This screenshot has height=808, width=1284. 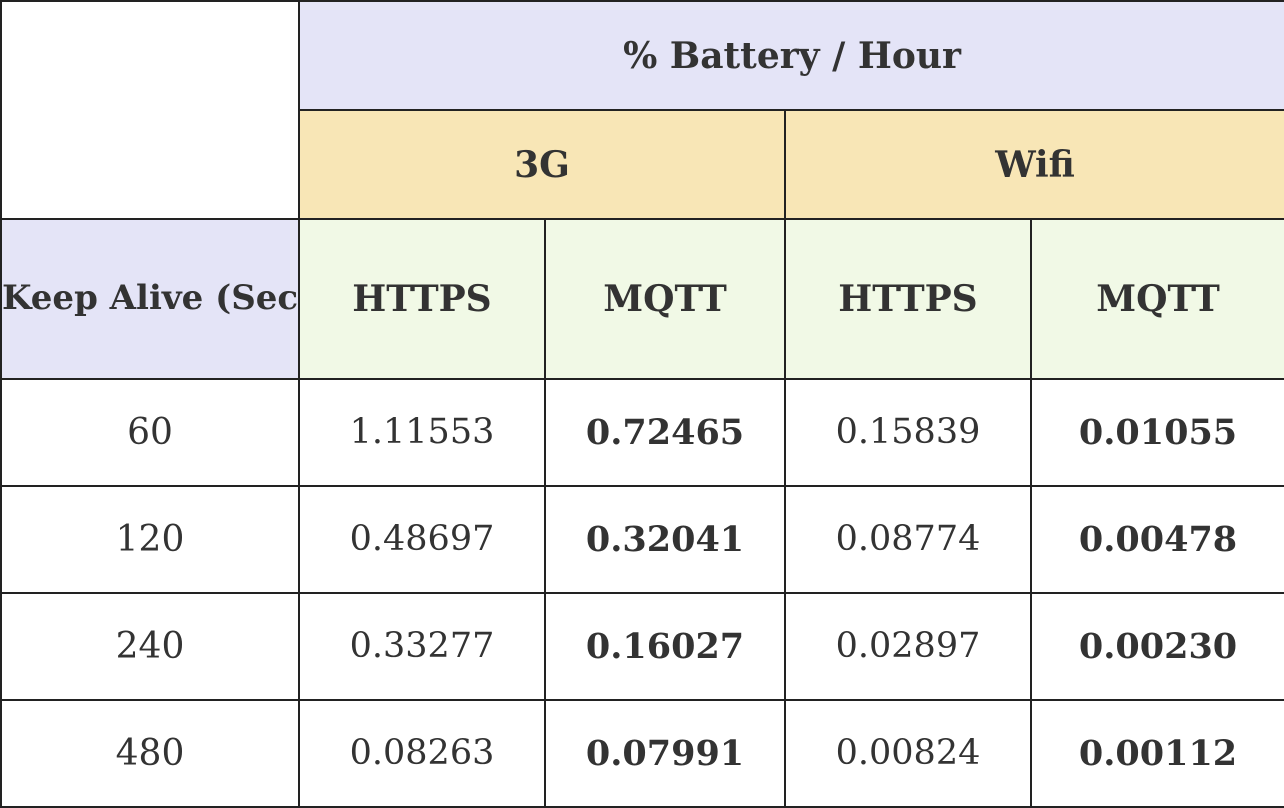 I want to click on header-row-network: 3G Wifi, so click(x=642, y=165).